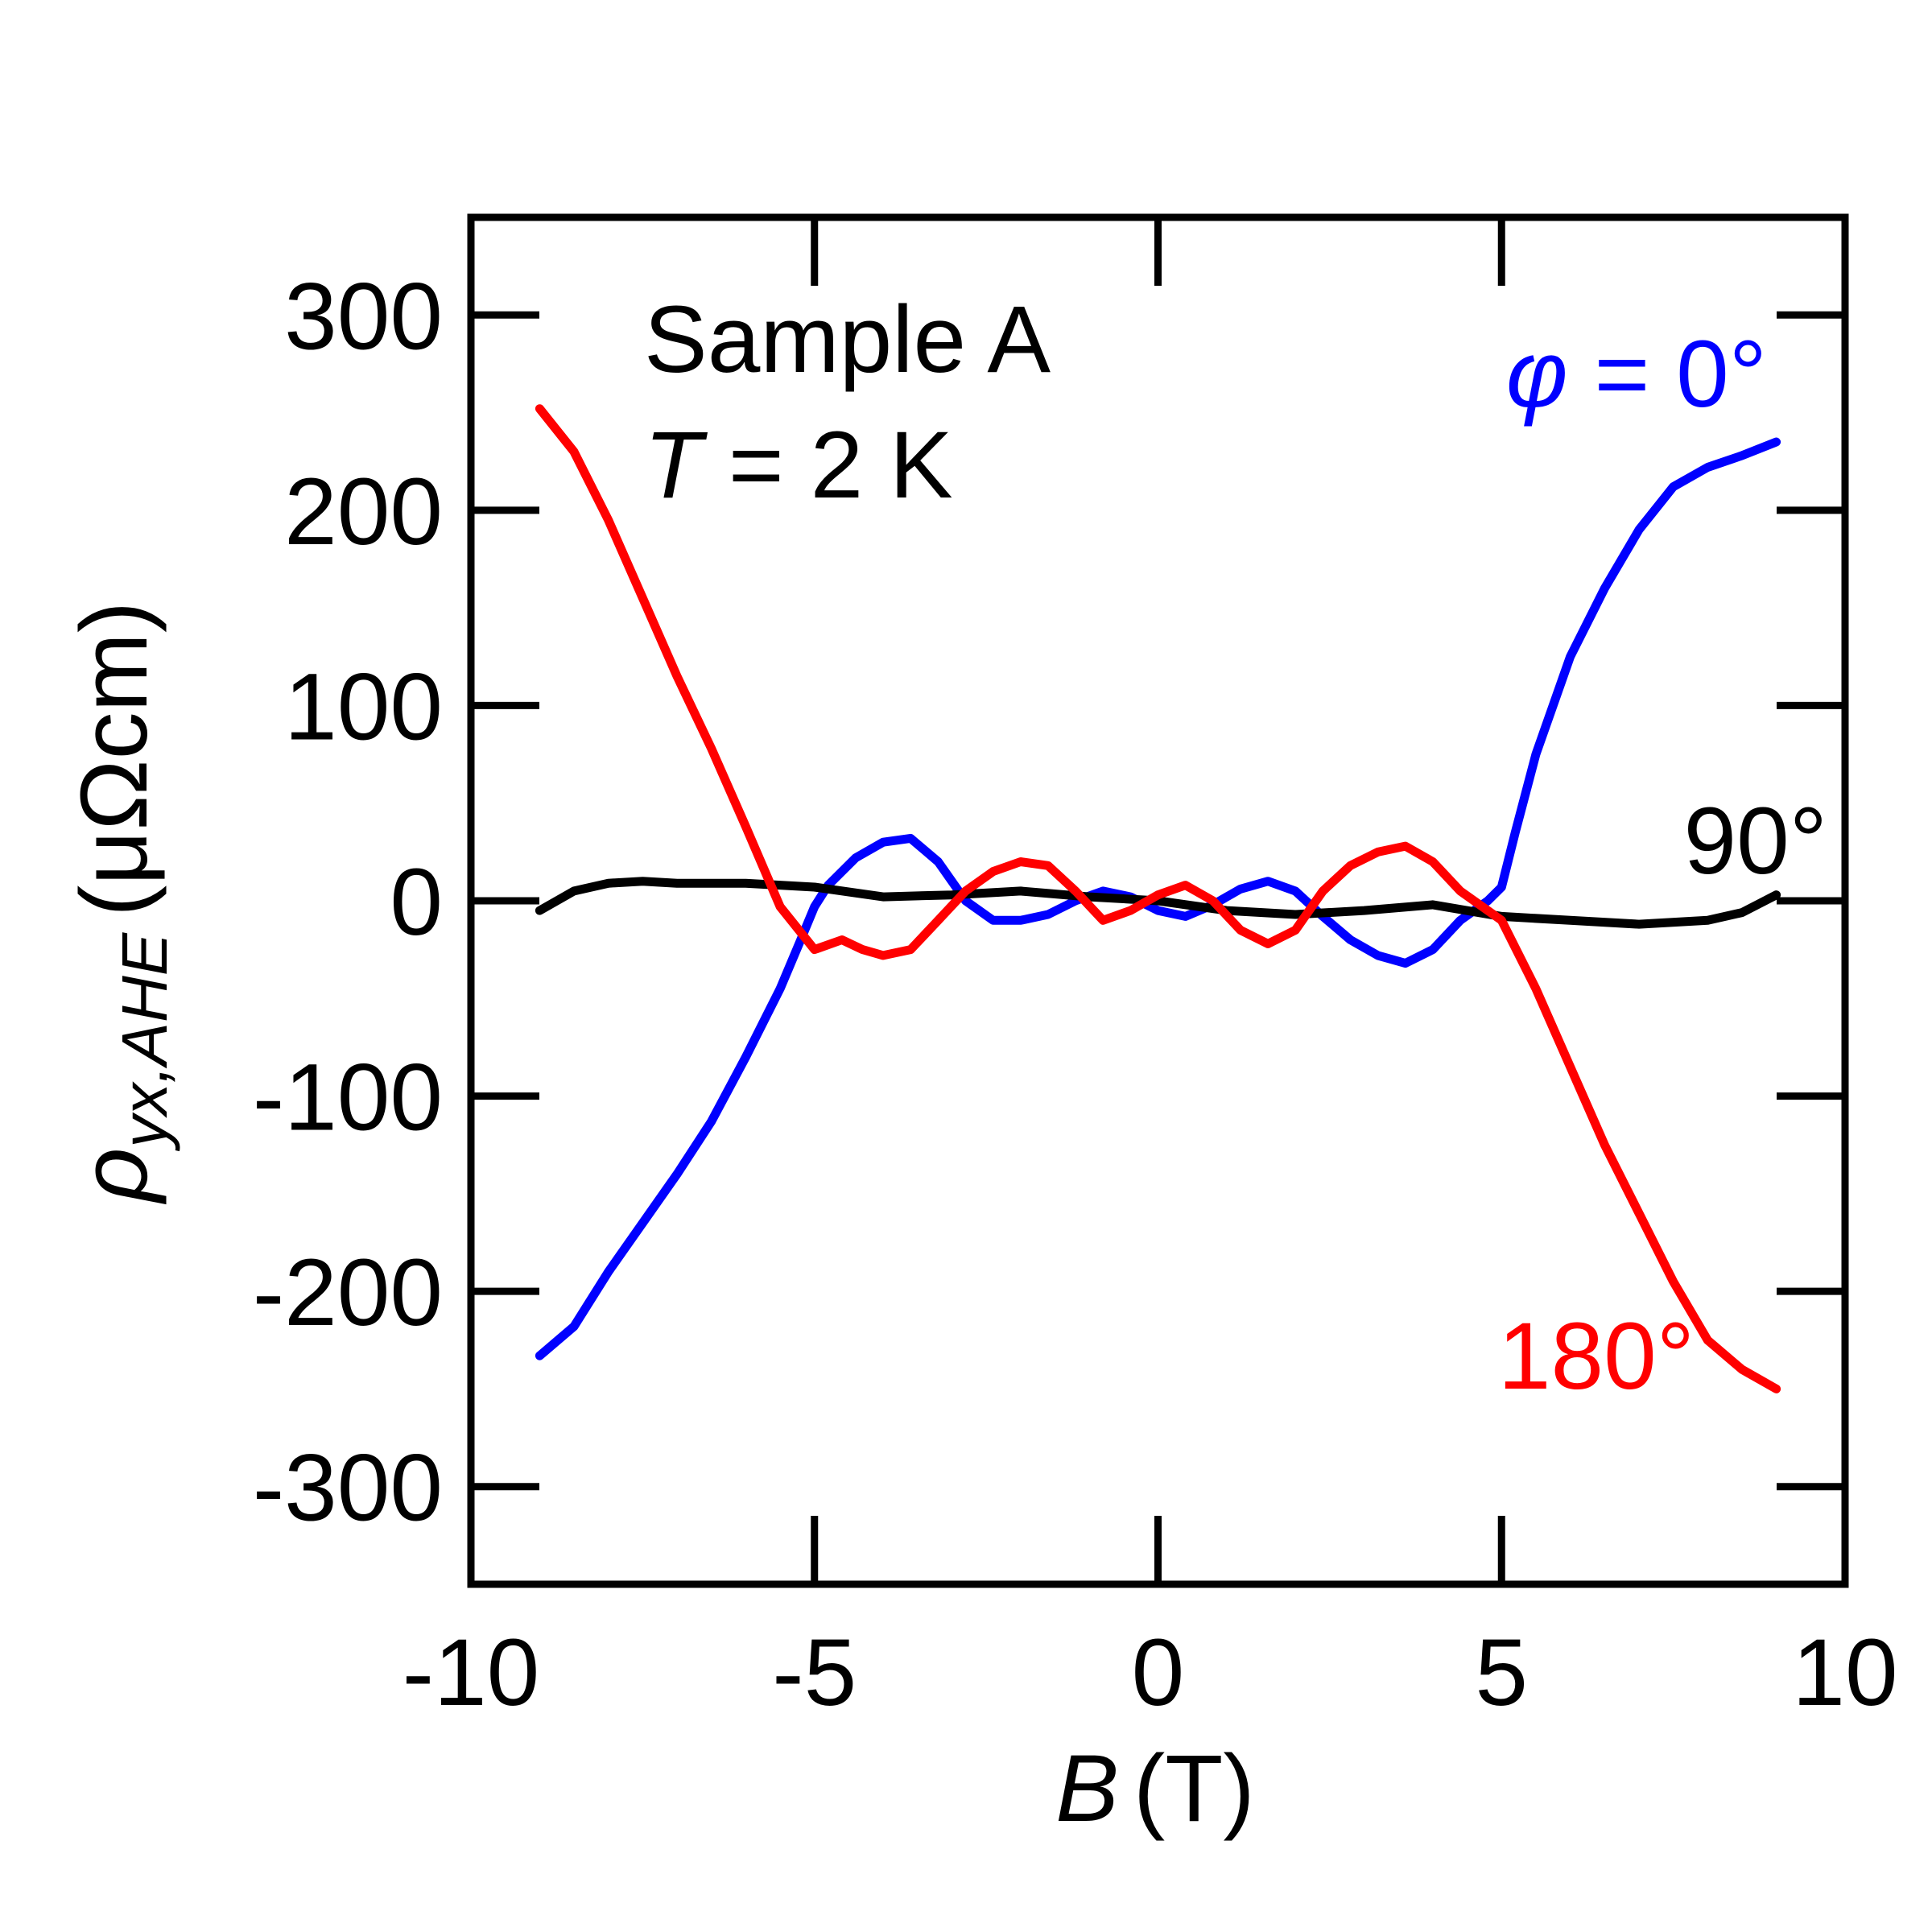 The width and height of the screenshot is (1932, 1932). Describe the element at coordinates (814, 1673) in the screenshot. I see `x-tick-label: -5` at that location.